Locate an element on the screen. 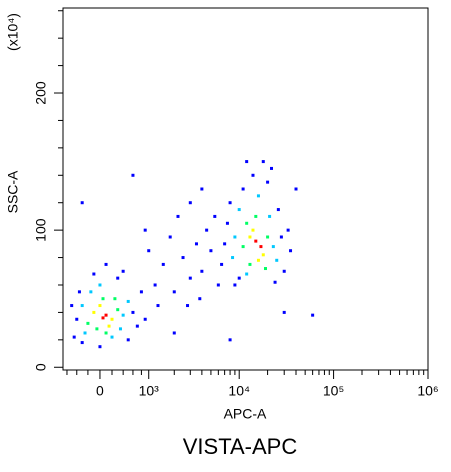 The height and width of the screenshot is (472, 451). y-tick-label: 100 is located at coordinates (41, 230).